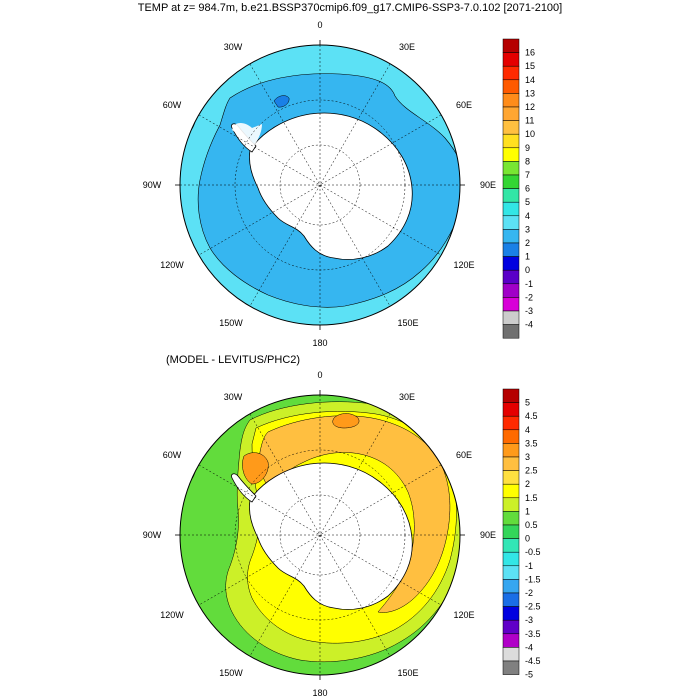  I want to click on bottom-lab-150w: 150W, so click(231, 673).